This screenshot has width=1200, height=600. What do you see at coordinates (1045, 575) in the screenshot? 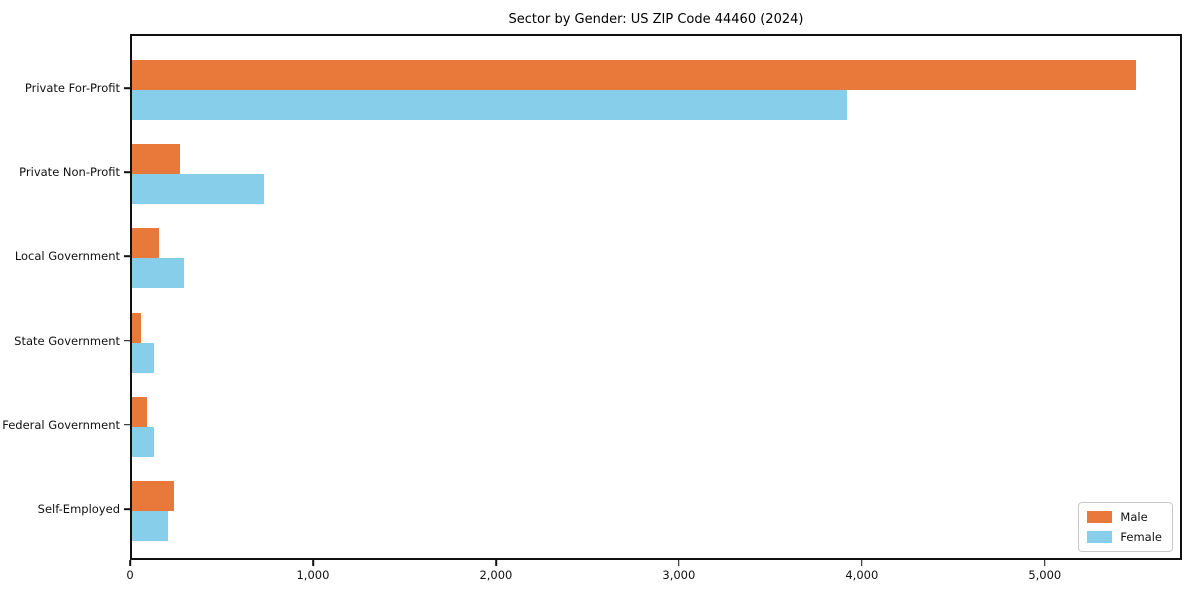
I see `xtick-label-5000: 5,000` at bounding box center [1045, 575].